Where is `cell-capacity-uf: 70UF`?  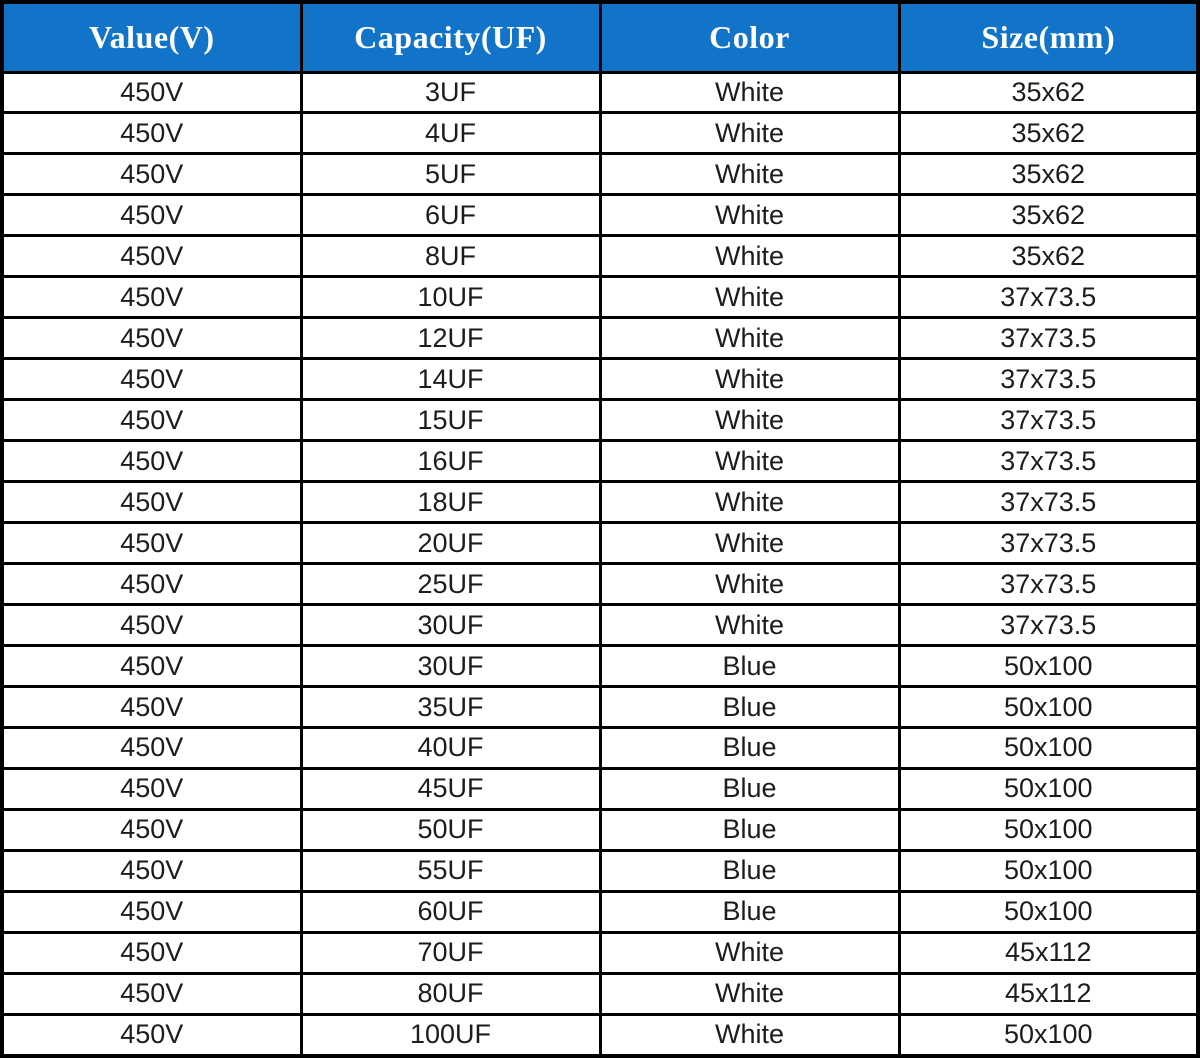 cell-capacity-uf: 70UF is located at coordinates (450, 952).